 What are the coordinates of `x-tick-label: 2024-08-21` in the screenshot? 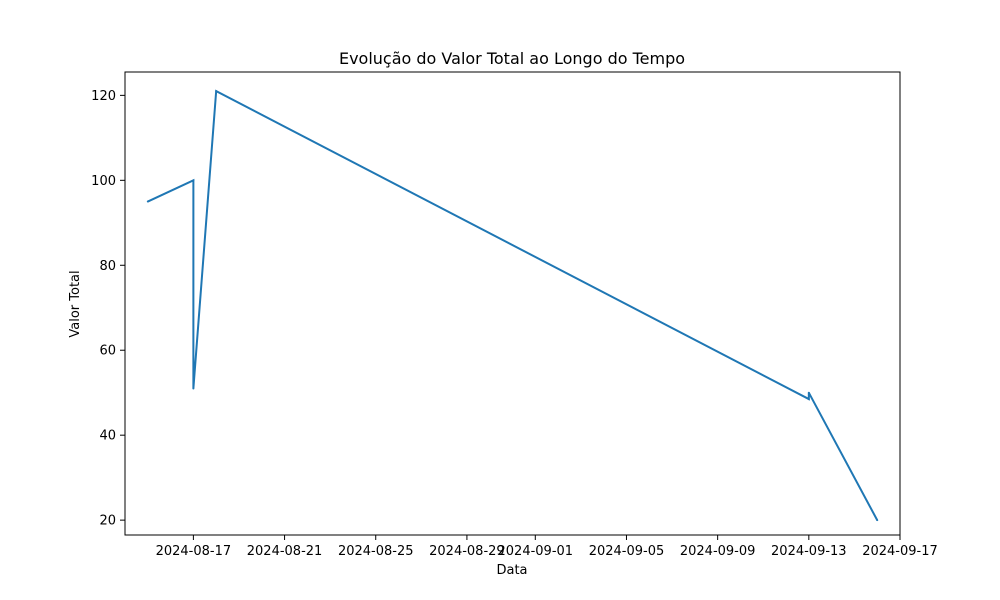 It's located at (285, 551).